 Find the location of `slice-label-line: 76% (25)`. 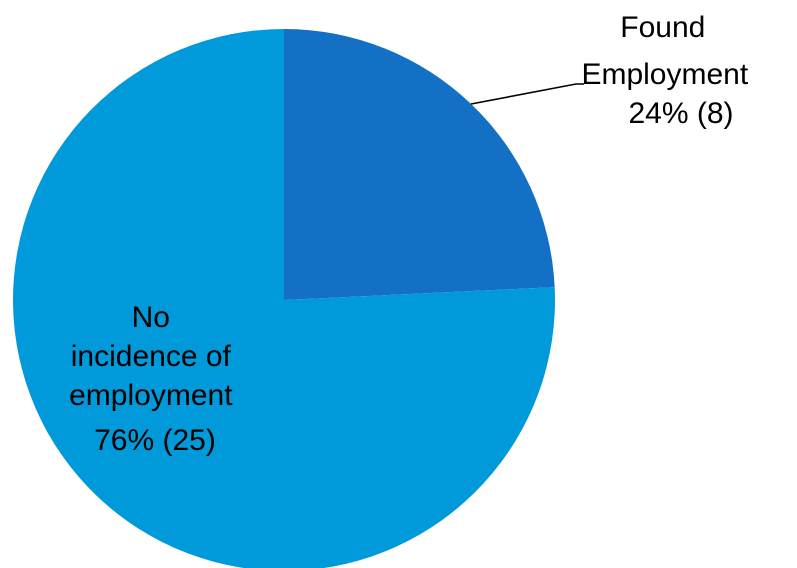

slice-label-line: 76% (25) is located at coordinates (155, 440).